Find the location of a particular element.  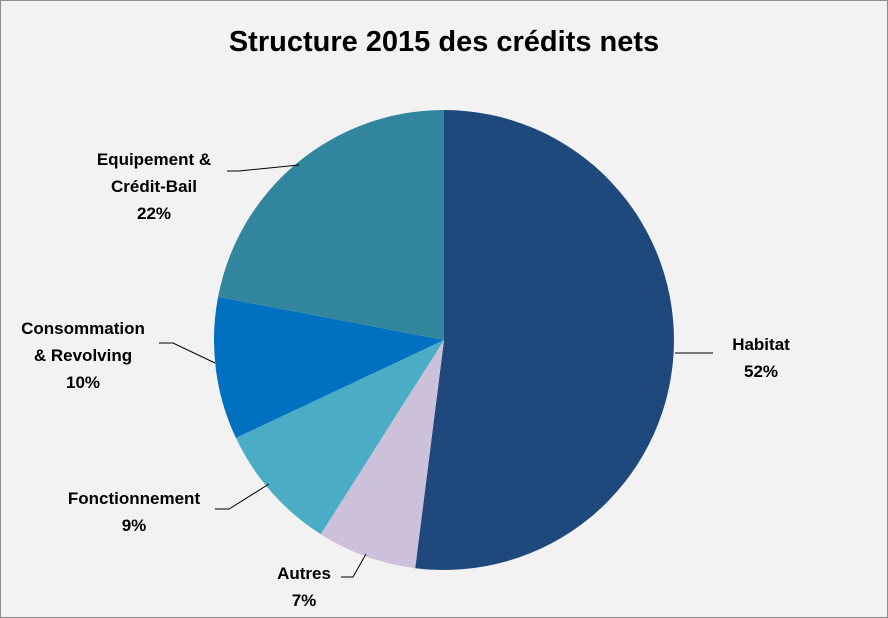

data-label-consommation: Consommation & Revolving 10% is located at coordinates (83, 355).